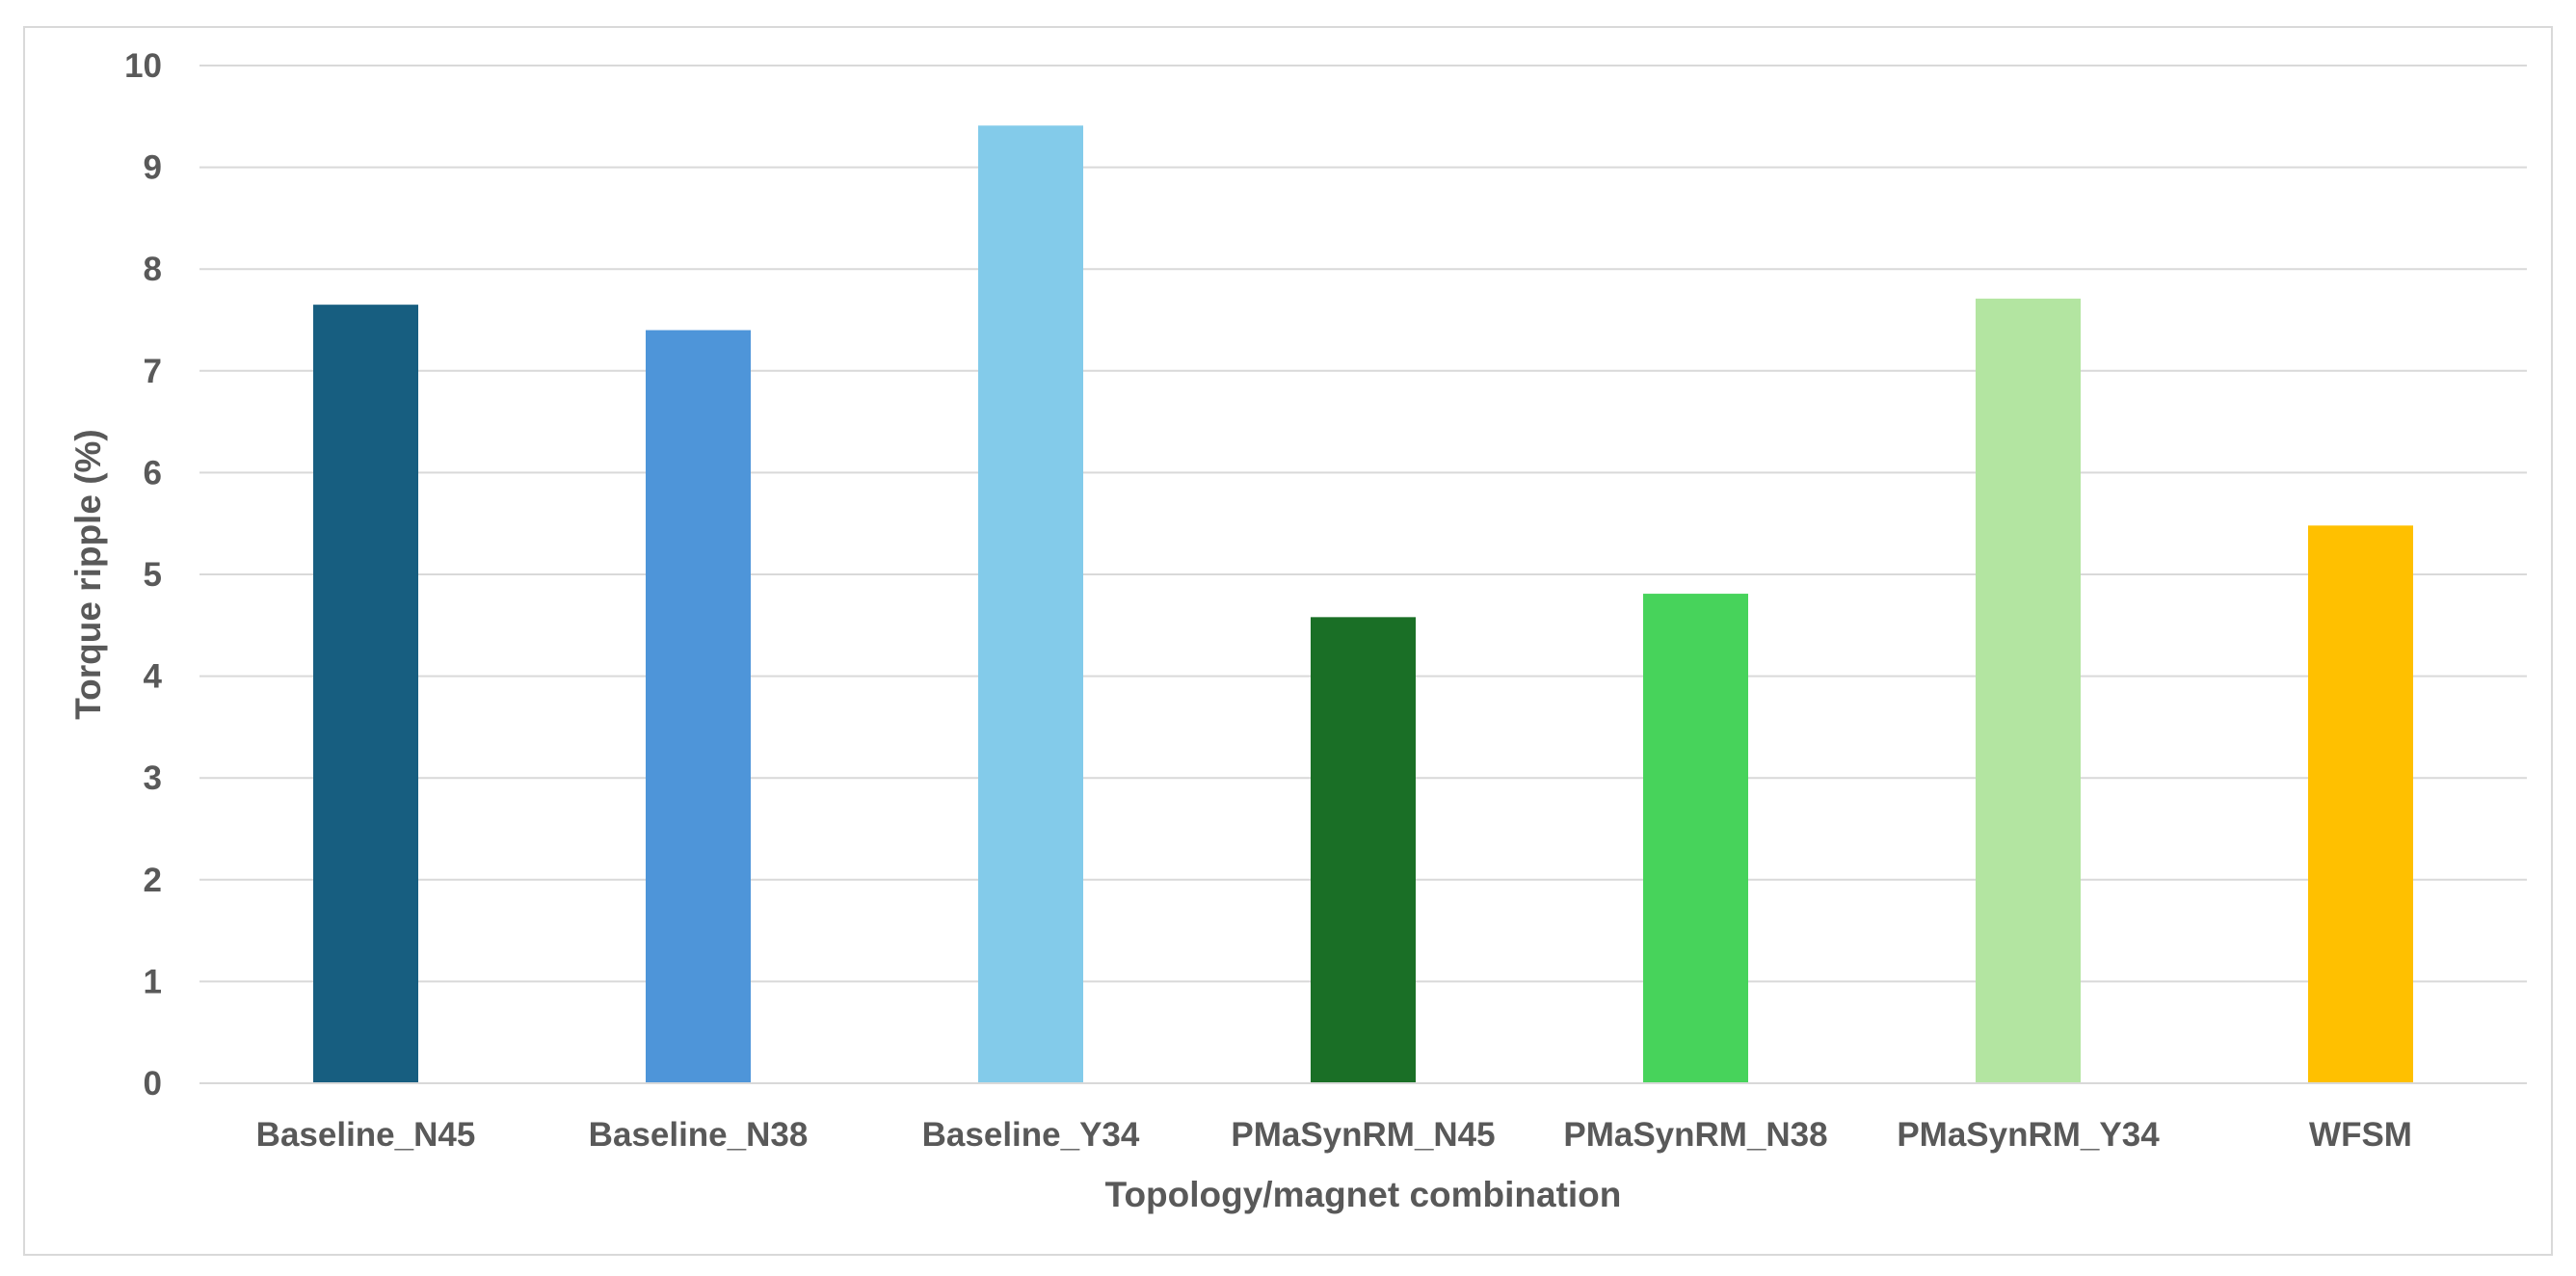 This screenshot has height=1276, width=2576. What do you see at coordinates (153, 168) in the screenshot?
I see `y-tick-label: 9` at bounding box center [153, 168].